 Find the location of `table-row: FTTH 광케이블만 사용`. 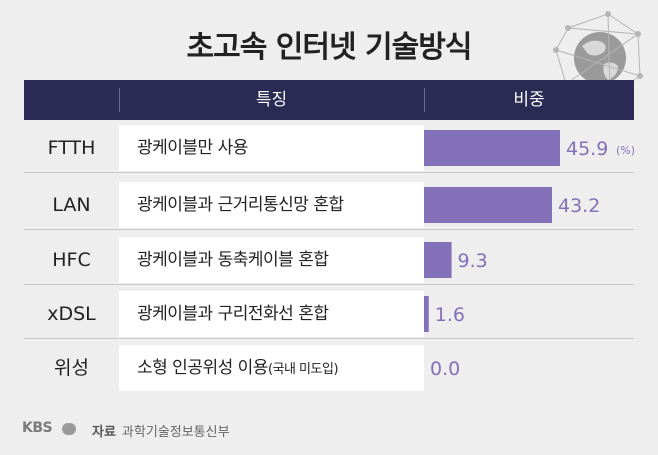

table-row: FTTH 광케이블만 사용 is located at coordinates (329, 148).